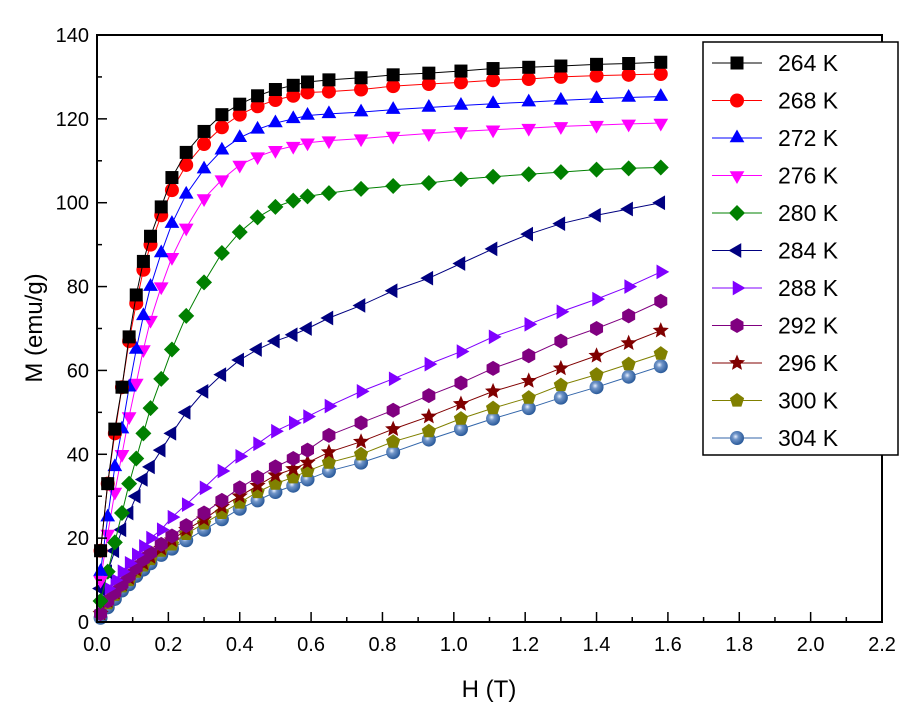 Image resolution: width=924 pixels, height=717 pixels. What do you see at coordinates (525, 645) in the screenshot?
I see `x-tick-label: 1.2` at bounding box center [525, 645].